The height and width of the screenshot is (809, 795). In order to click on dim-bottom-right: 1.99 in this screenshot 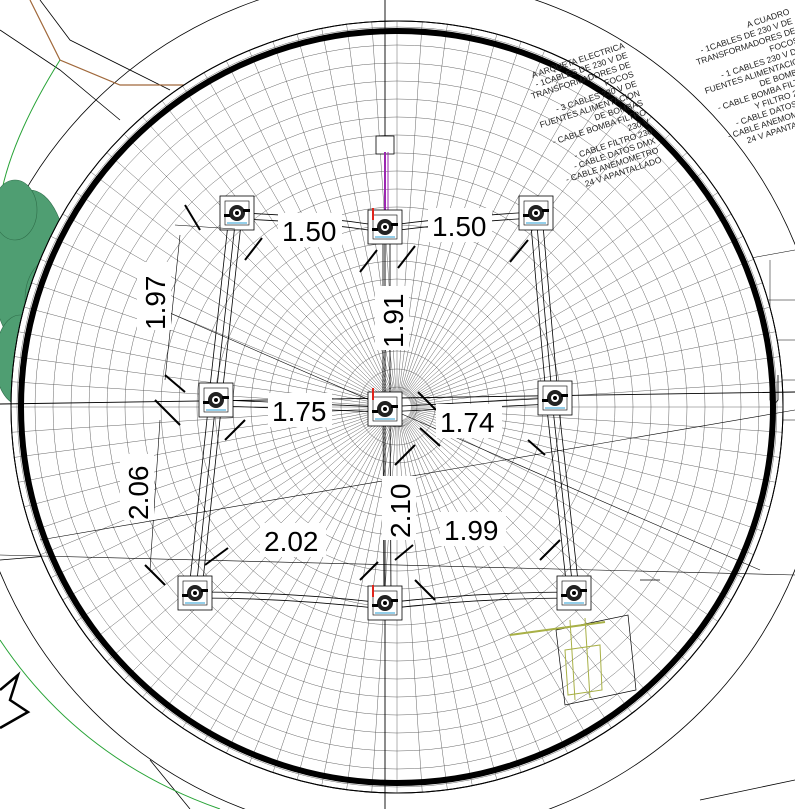, I will do `click(471, 530)`.